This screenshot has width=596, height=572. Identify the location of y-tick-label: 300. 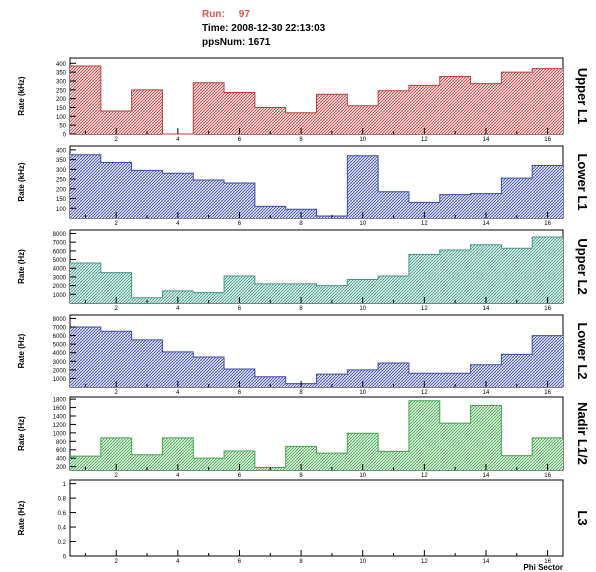
(61, 171).